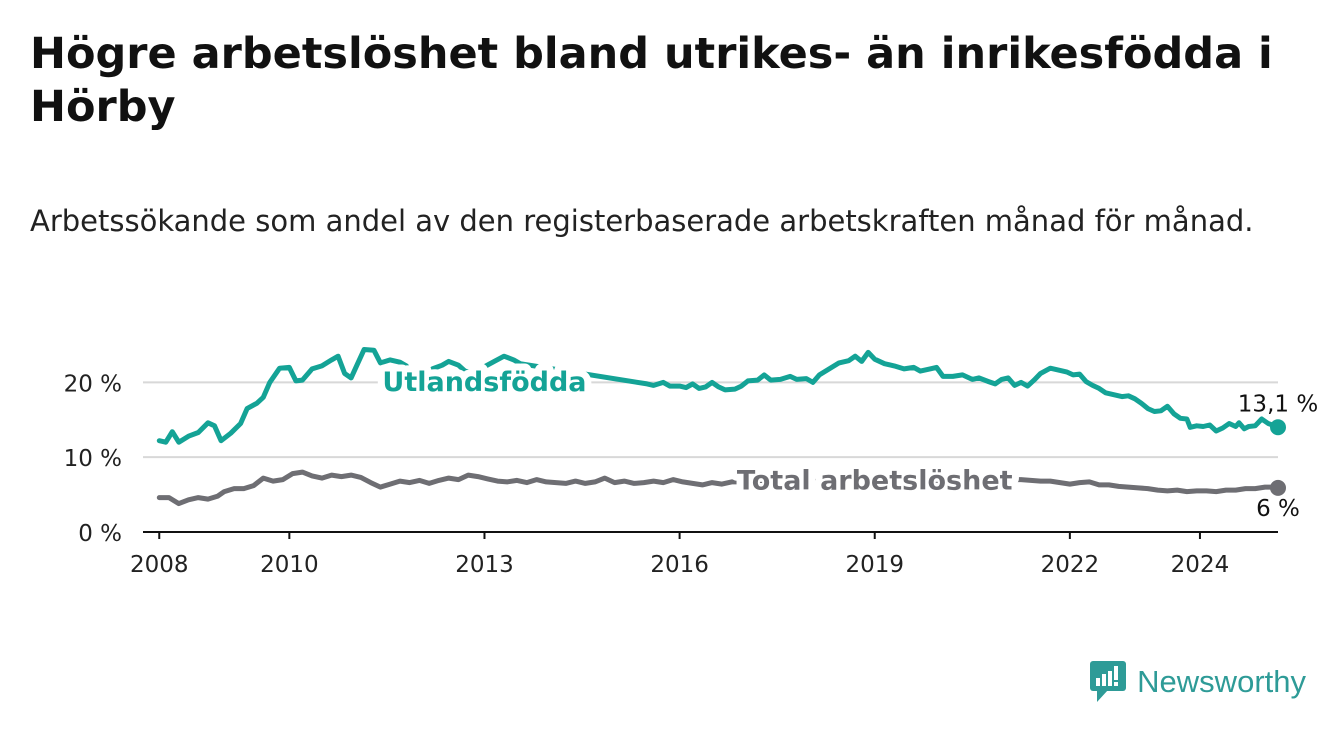 This screenshot has height=734, width=1340. Describe the element at coordinates (1278, 487) in the screenshot. I see `end-point-total` at that location.